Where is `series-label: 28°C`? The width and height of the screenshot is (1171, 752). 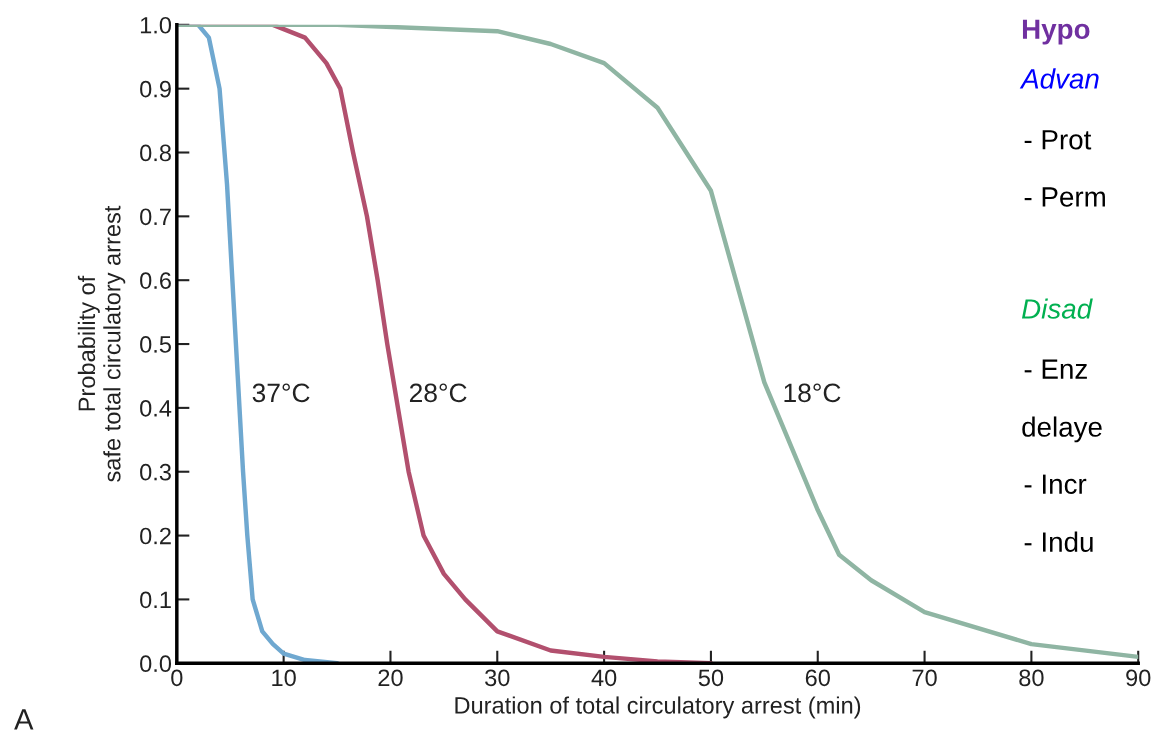
series-label: 28°C is located at coordinates (438, 393).